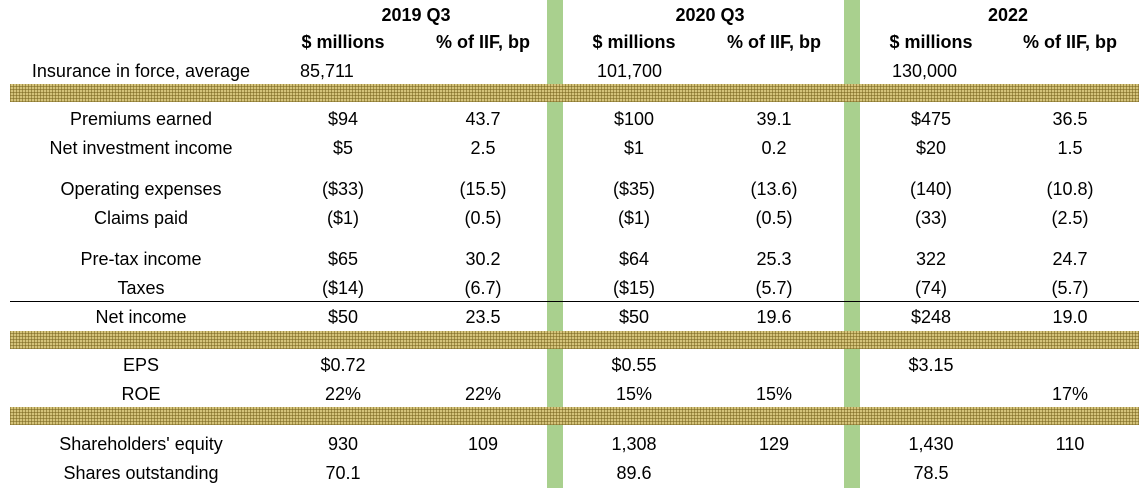  What do you see at coordinates (1070, 218) in the screenshot?
I see `cell-claims-paid-2022-bp: (2.5)` at bounding box center [1070, 218].